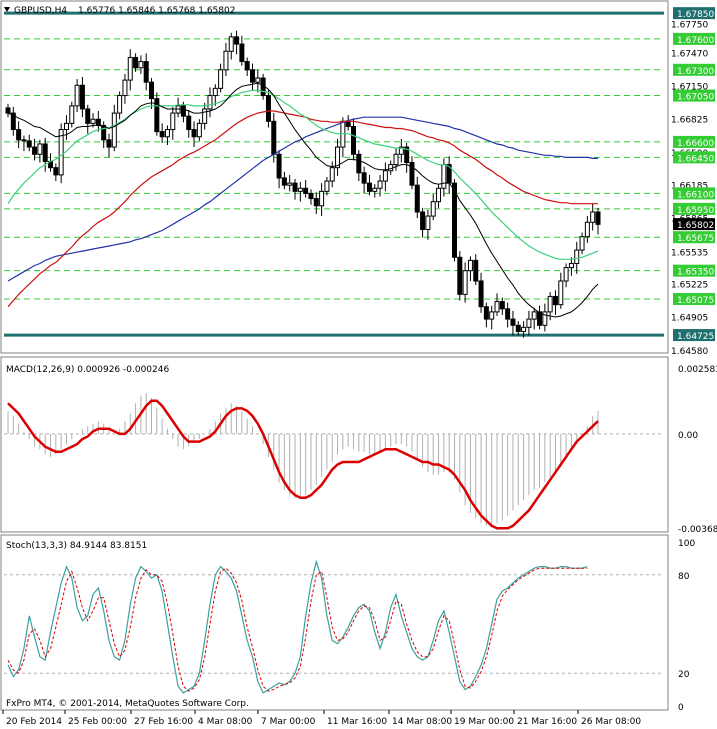 The width and height of the screenshot is (717, 729). Describe the element at coordinates (686, 544) in the screenshot. I see `stoch-tick-label: 100` at that location.